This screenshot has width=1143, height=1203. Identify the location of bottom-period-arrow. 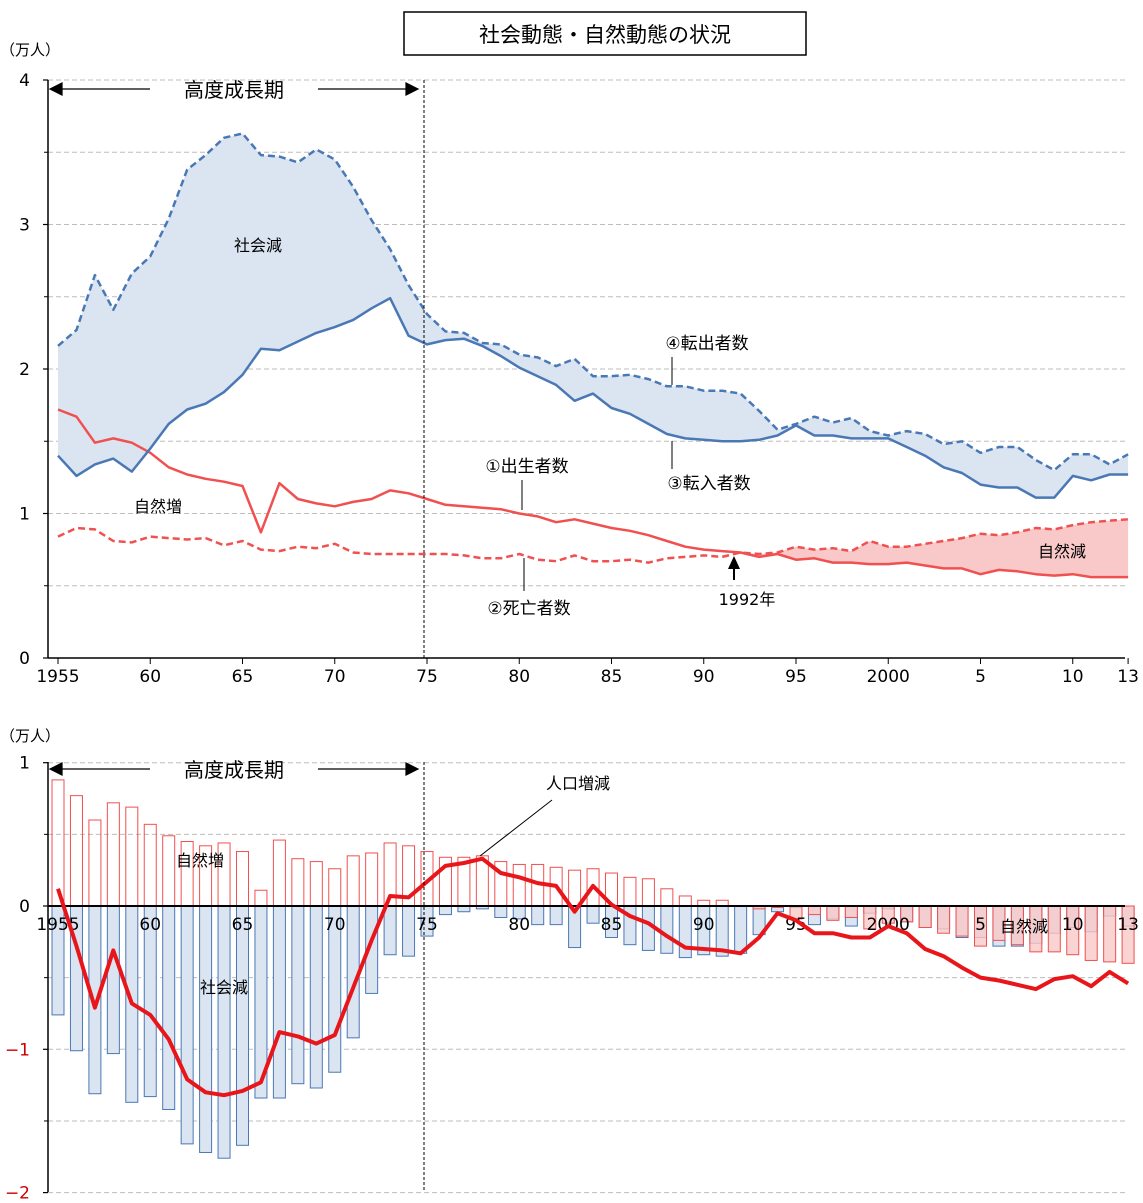
(234, 769).